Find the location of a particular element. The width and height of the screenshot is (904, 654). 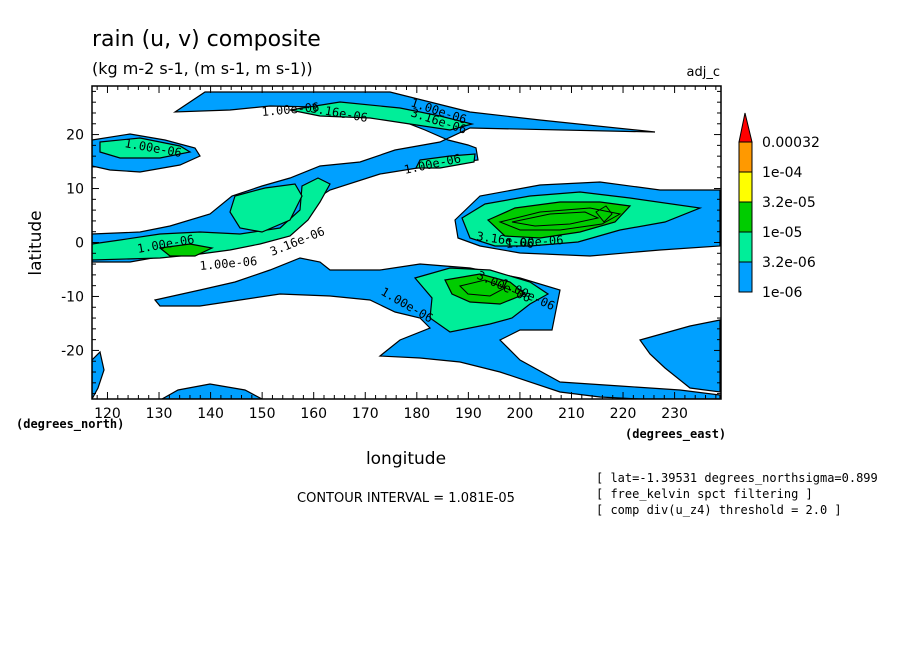

green-south-core is located at coordinates (485, 289).